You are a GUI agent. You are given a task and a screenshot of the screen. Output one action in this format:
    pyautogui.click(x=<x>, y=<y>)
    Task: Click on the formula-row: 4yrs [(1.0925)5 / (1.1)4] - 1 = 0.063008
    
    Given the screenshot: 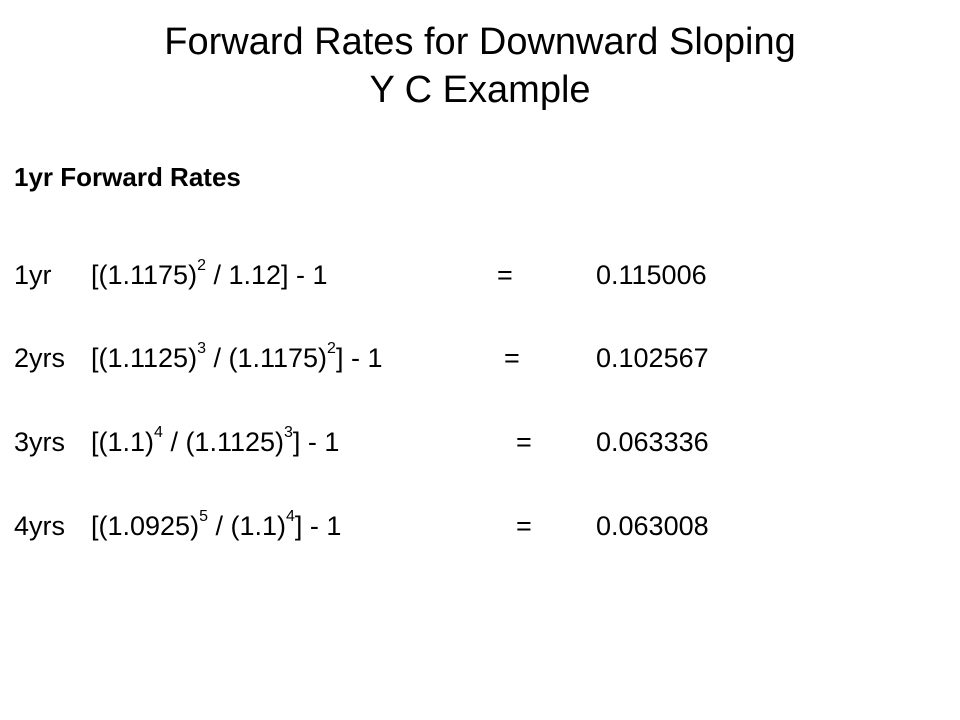 What is the action you would take?
    pyautogui.click(x=480, y=526)
    